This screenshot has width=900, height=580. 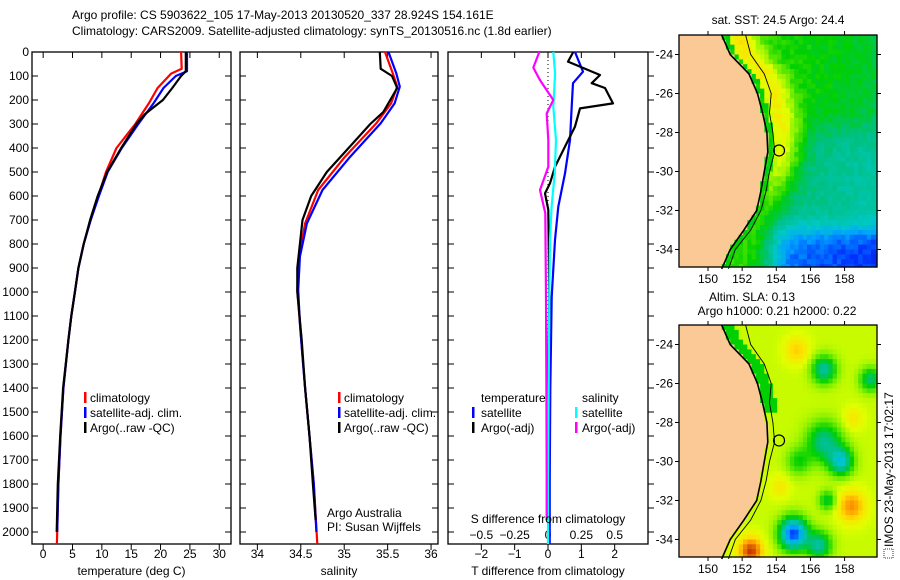 I want to click on legend-label: climatology, so click(x=374, y=398).